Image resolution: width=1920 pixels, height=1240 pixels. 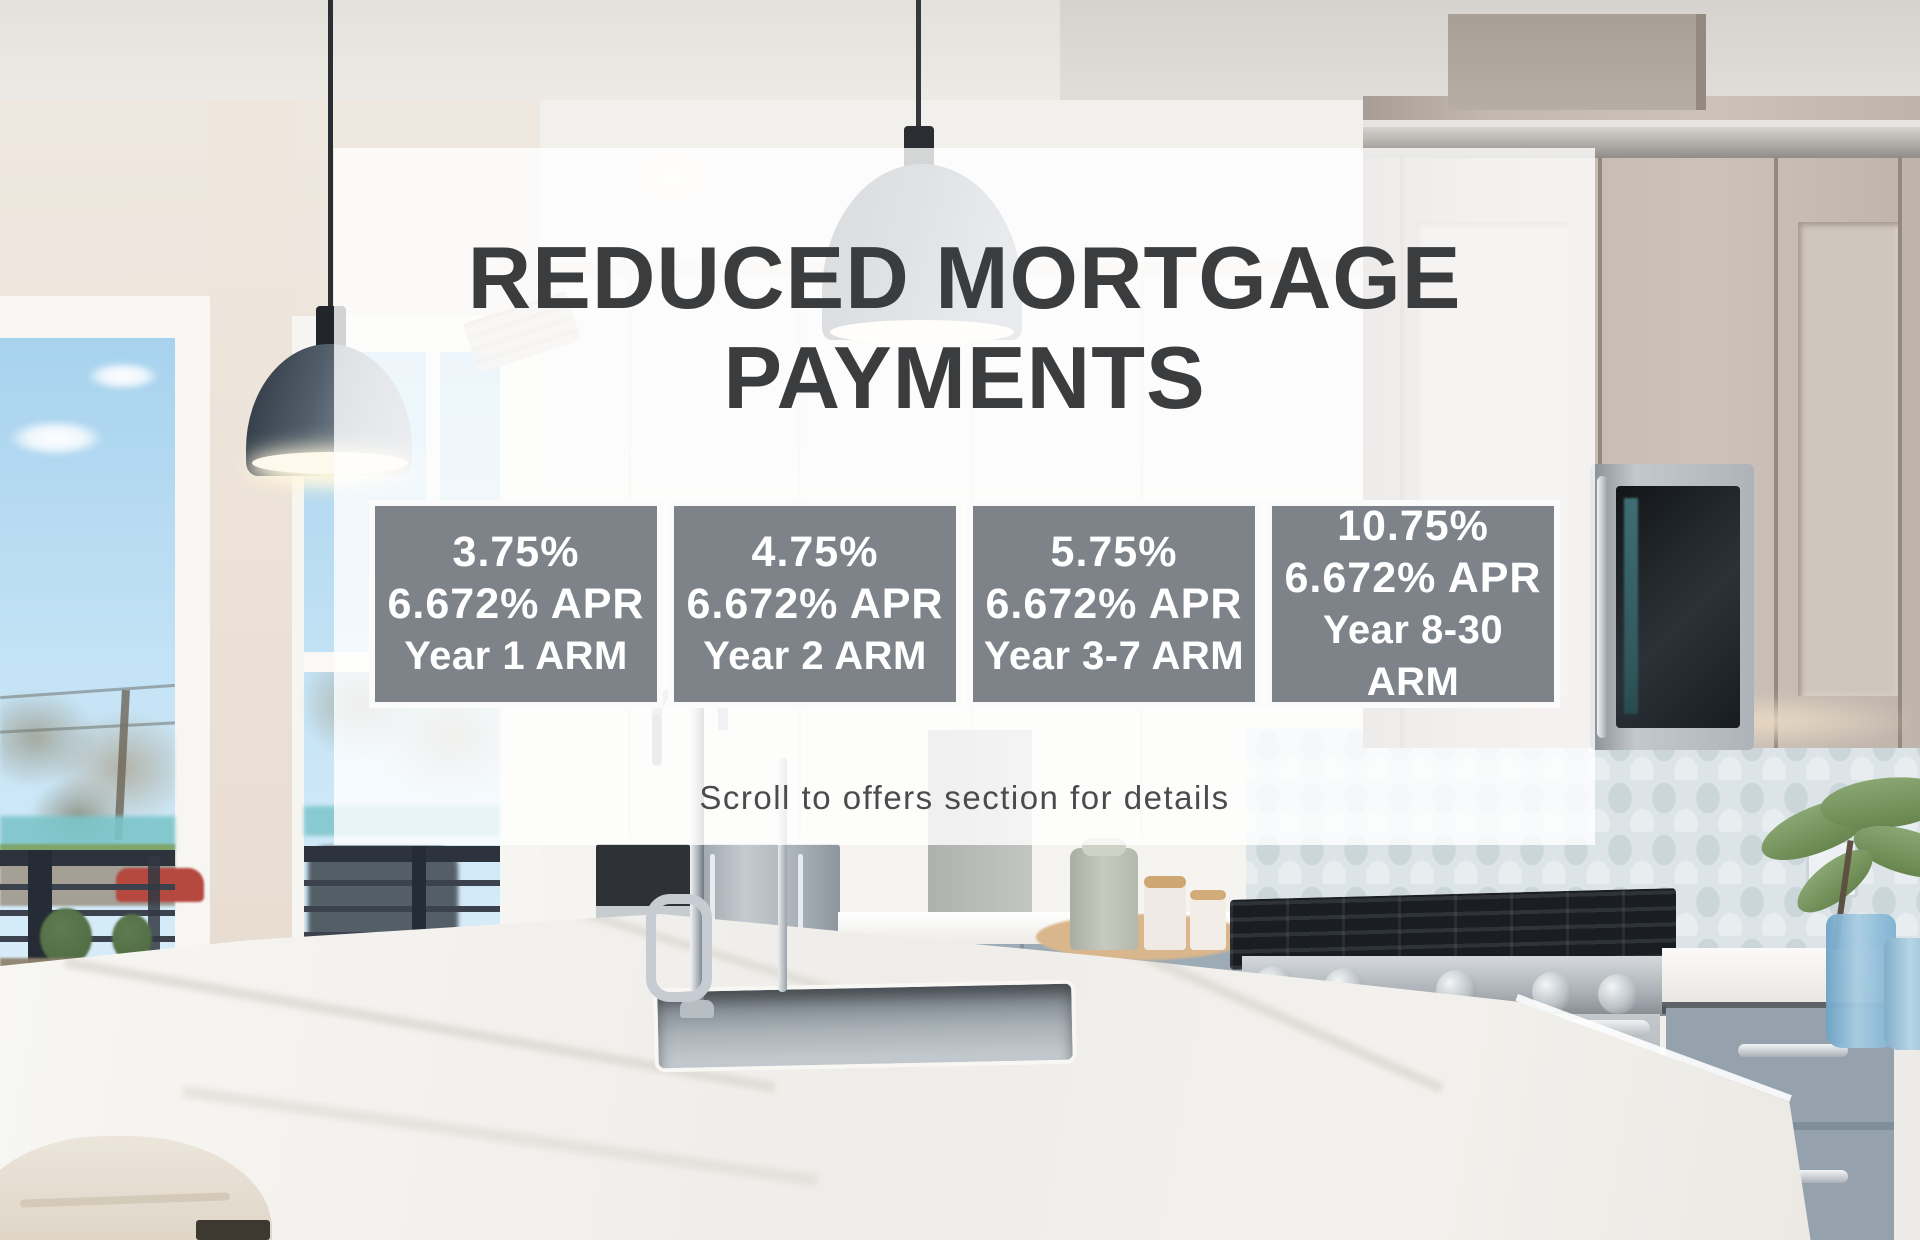 I want to click on faucet-base, so click(x=697, y=1009).